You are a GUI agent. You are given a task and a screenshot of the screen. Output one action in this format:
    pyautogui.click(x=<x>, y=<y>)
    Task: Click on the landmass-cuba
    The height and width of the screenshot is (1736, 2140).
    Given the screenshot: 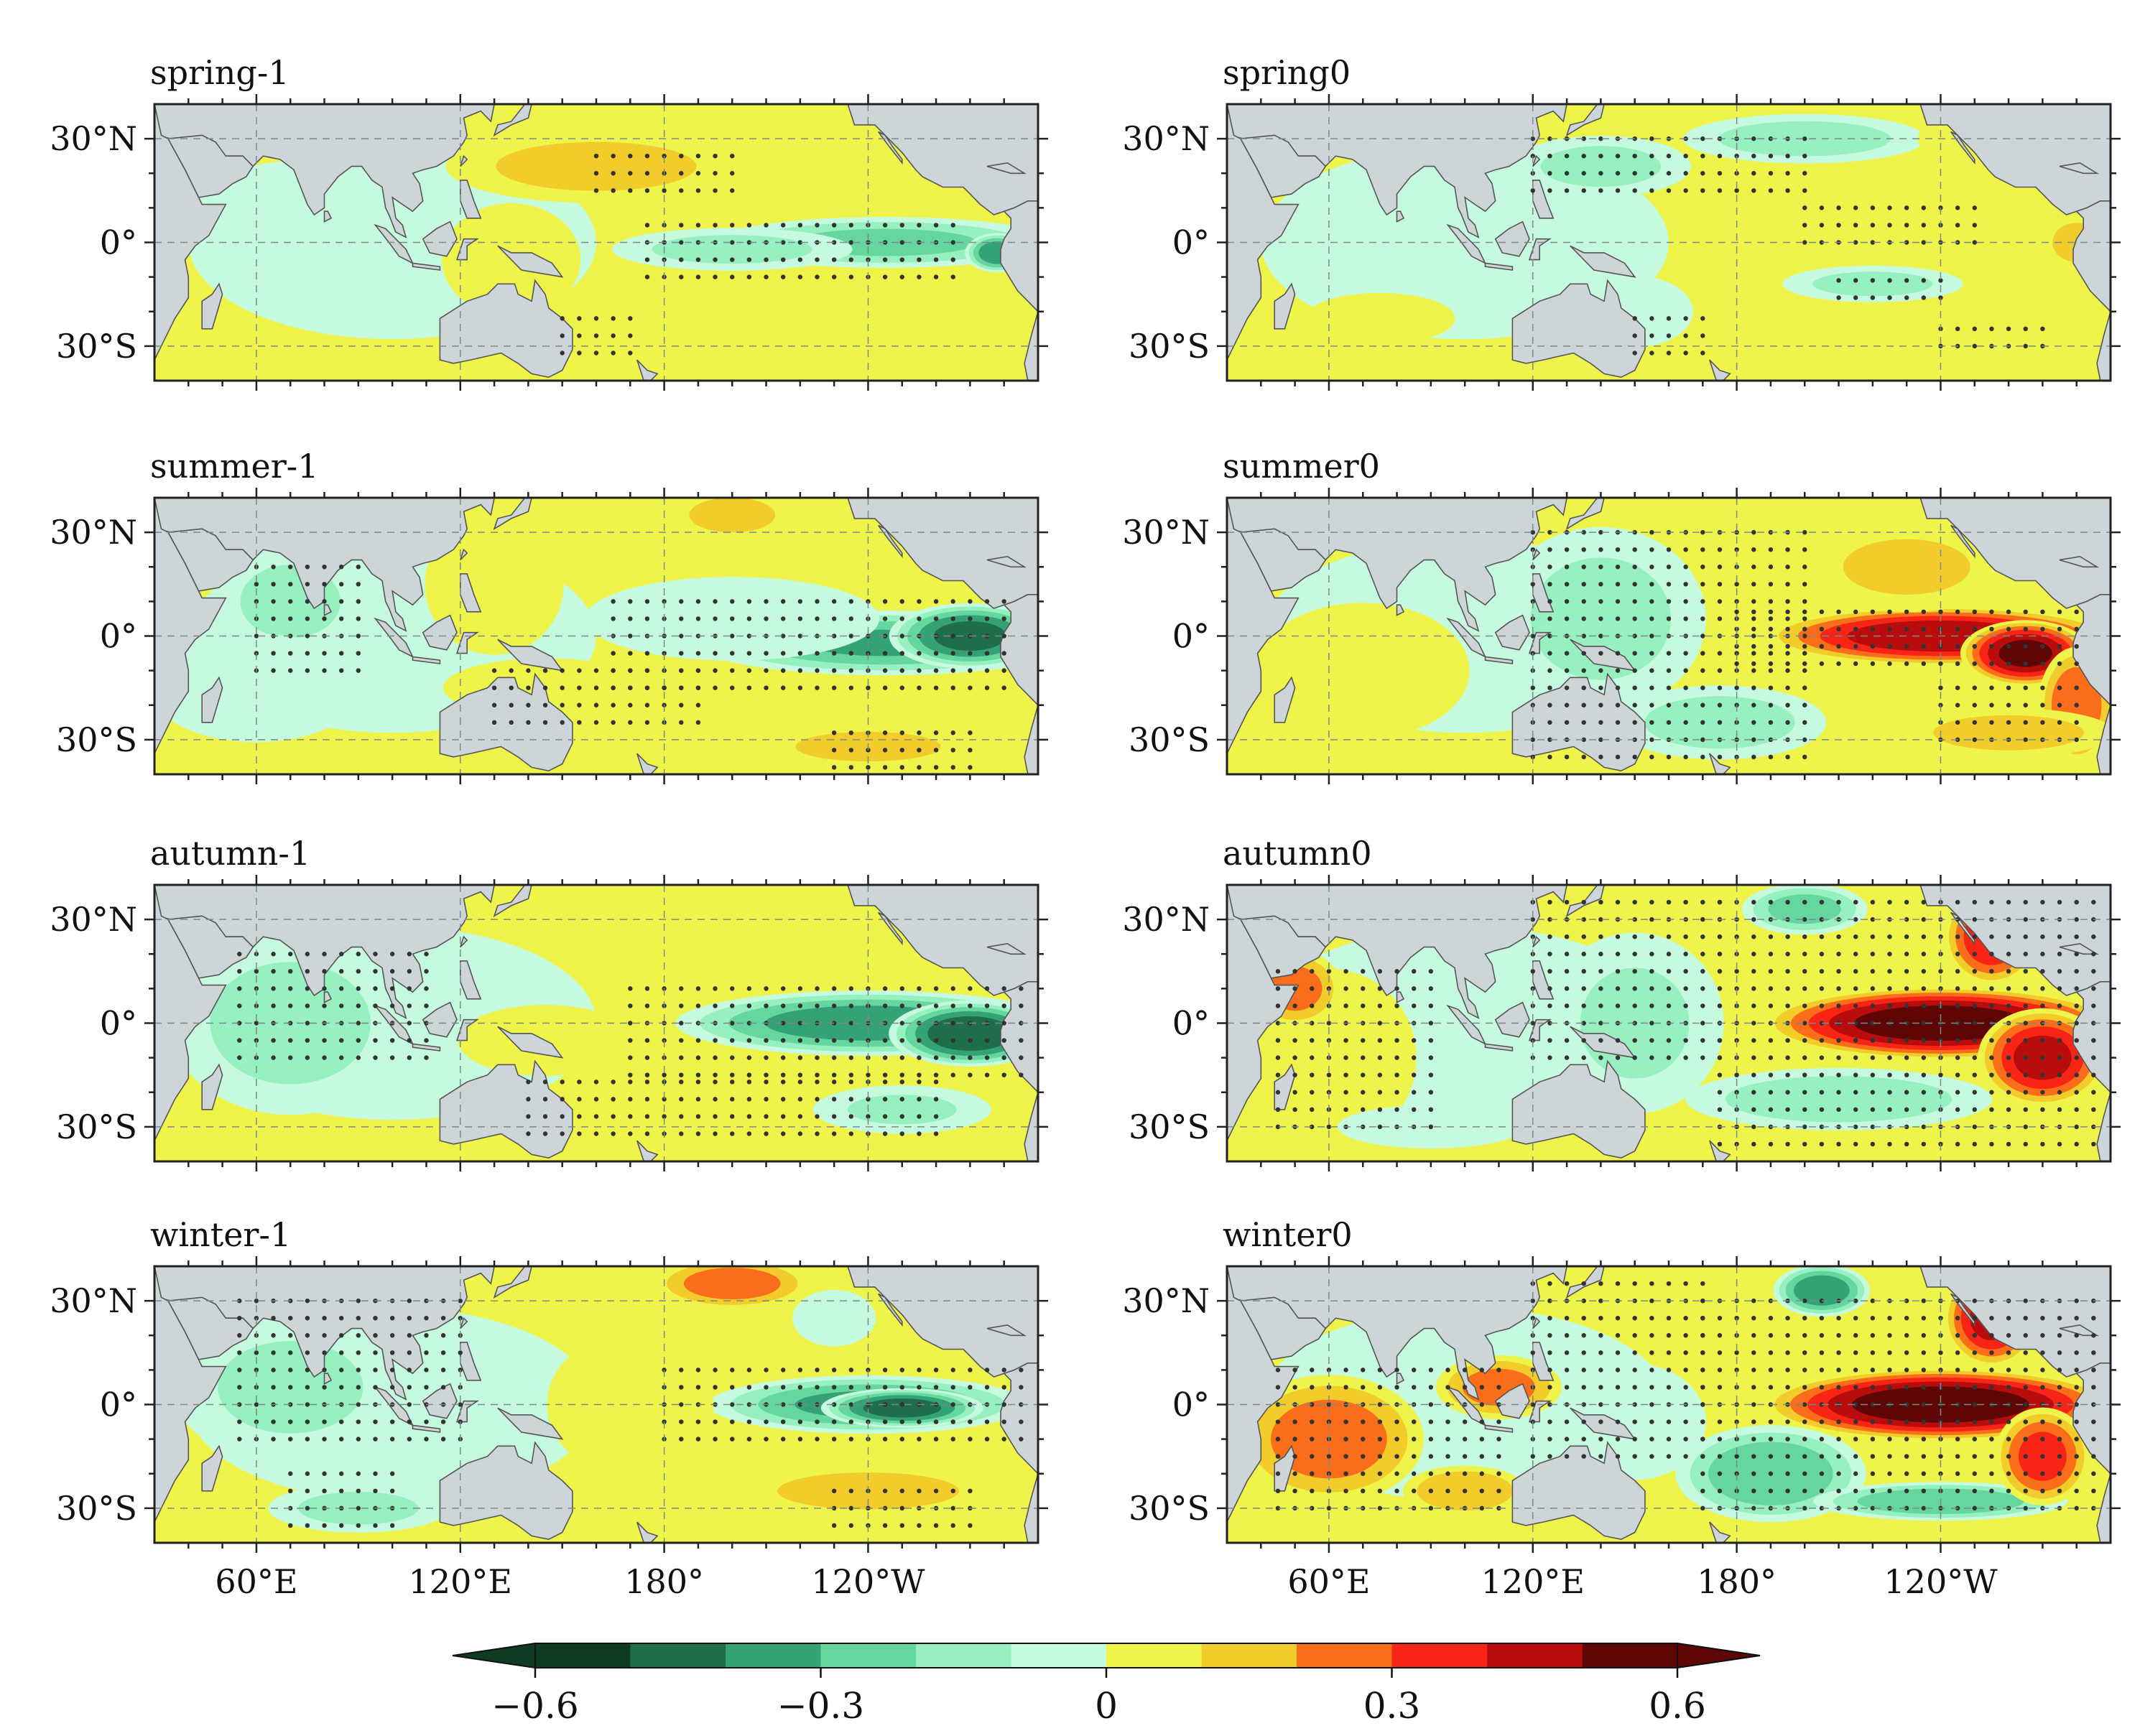 What is the action you would take?
    pyautogui.click(x=1006, y=561)
    